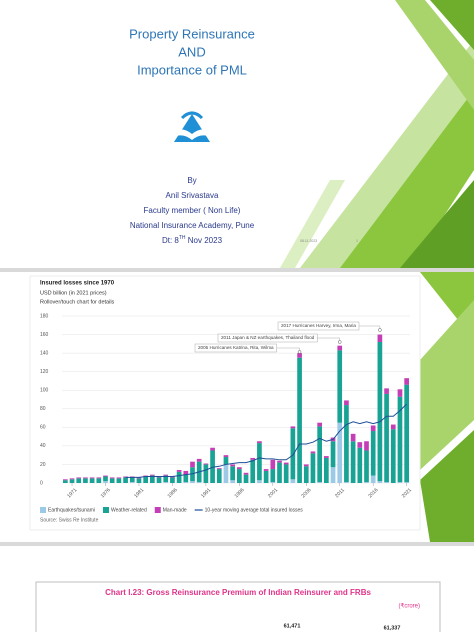  What do you see at coordinates (43, 409) in the screenshot?
I see `y-tick-label: 80` at bounding box center [43, 409].